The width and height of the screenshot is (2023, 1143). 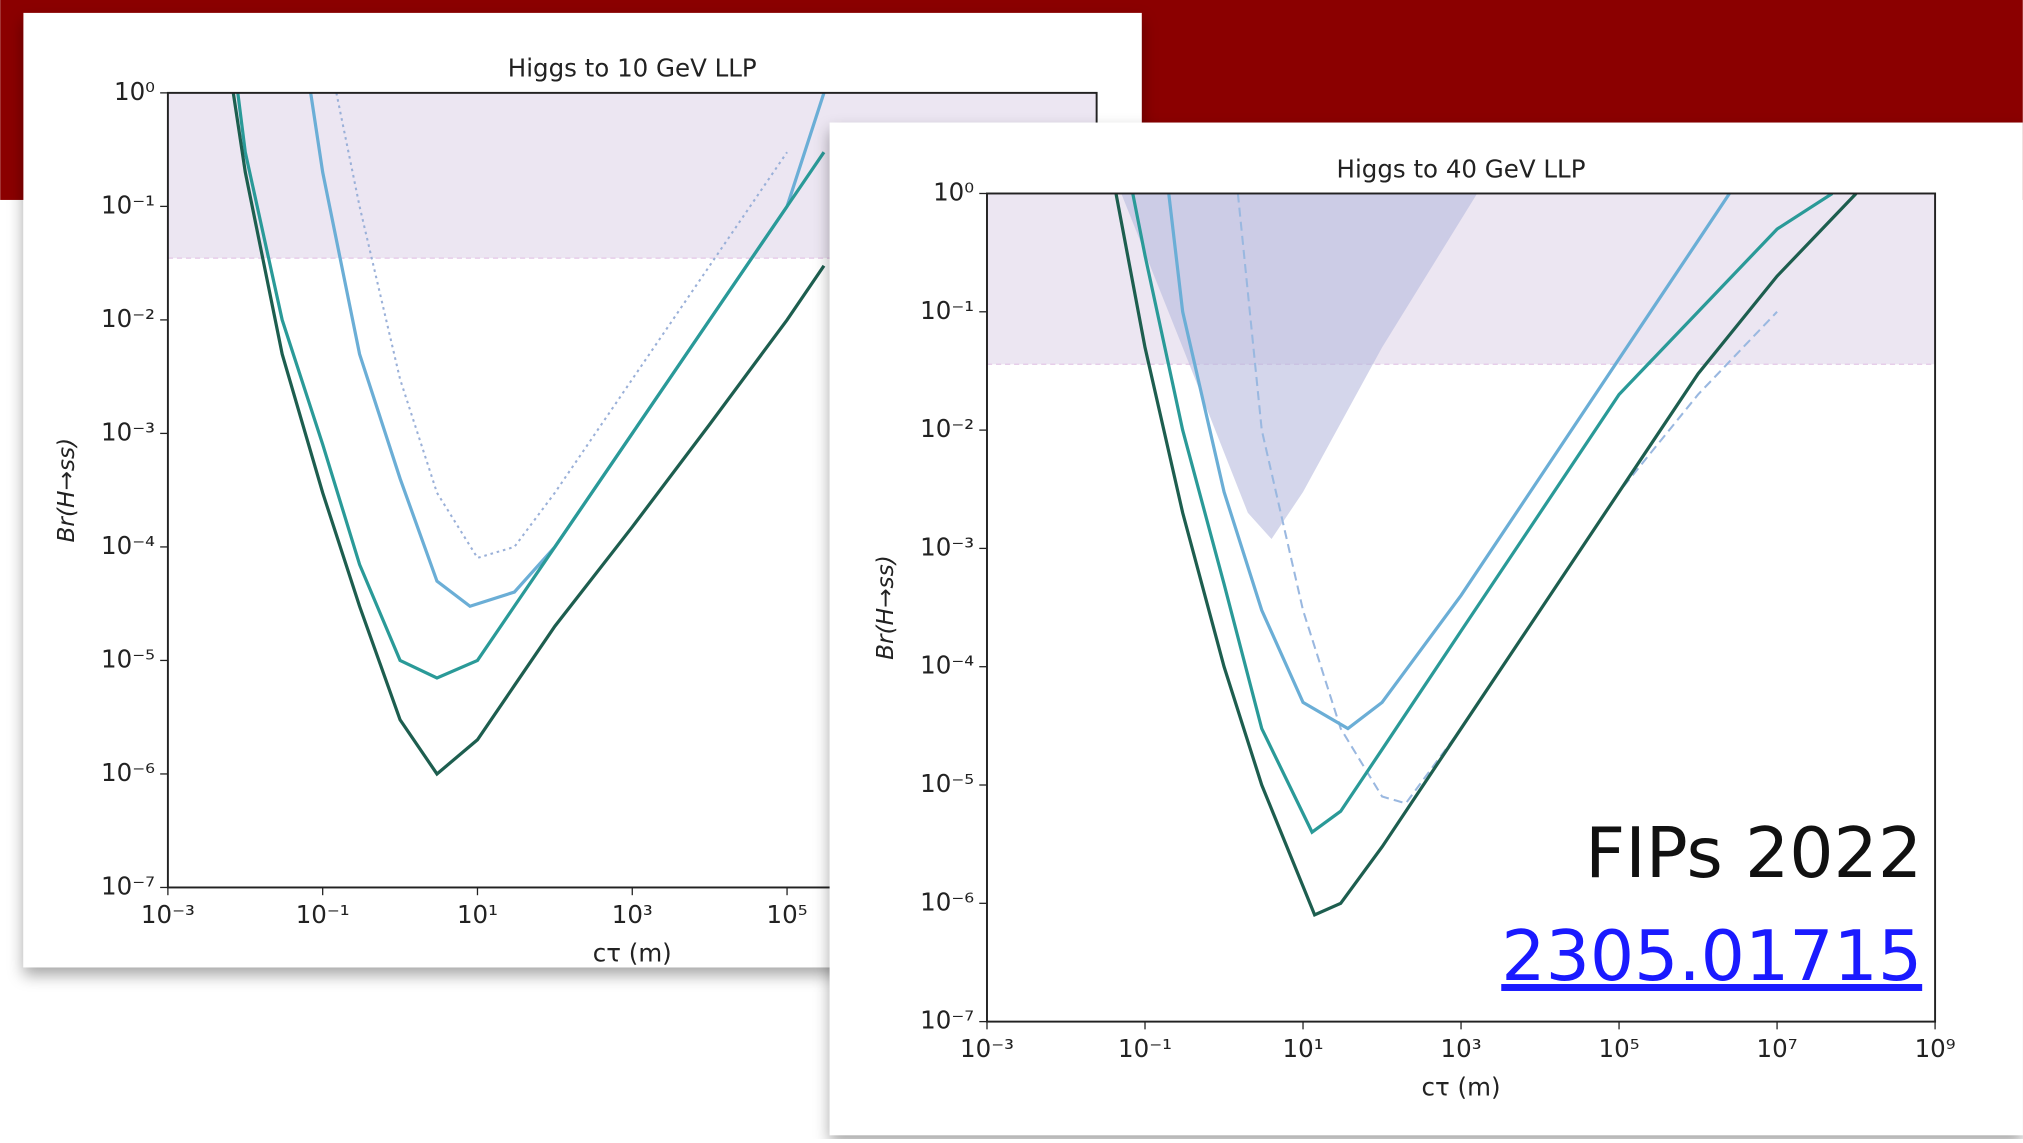 I want to click on shaded-region, so click(x=1299, y=366).